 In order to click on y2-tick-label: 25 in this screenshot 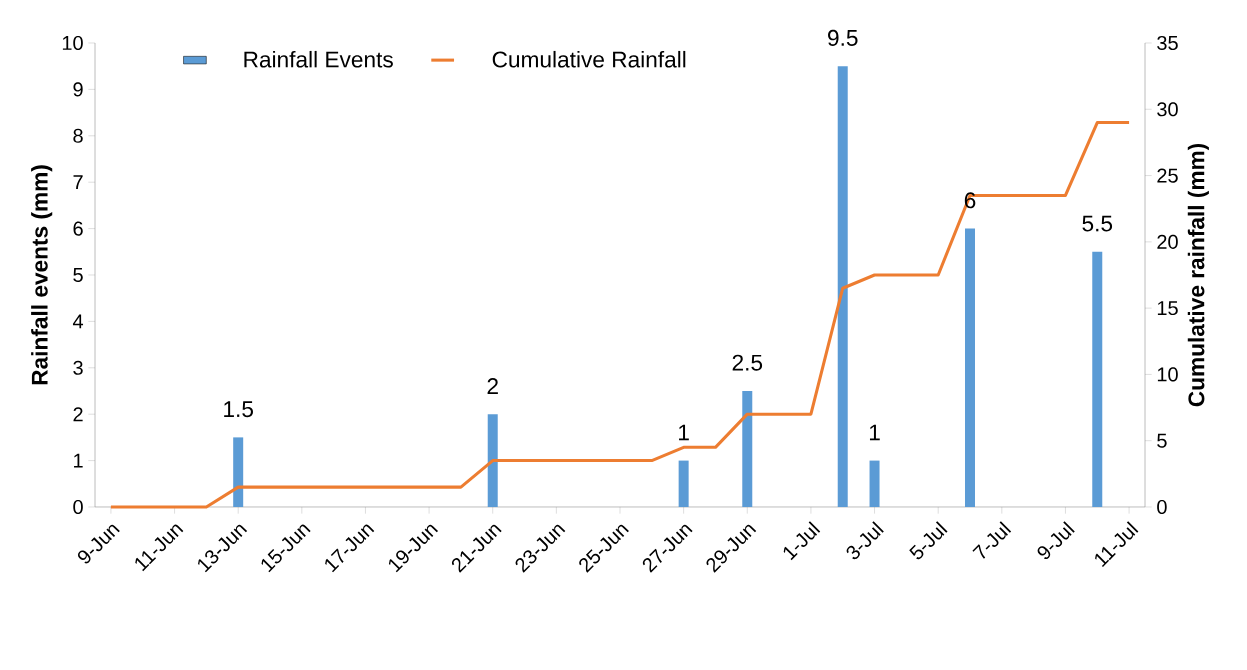, I will do `click(1167, 175)`.